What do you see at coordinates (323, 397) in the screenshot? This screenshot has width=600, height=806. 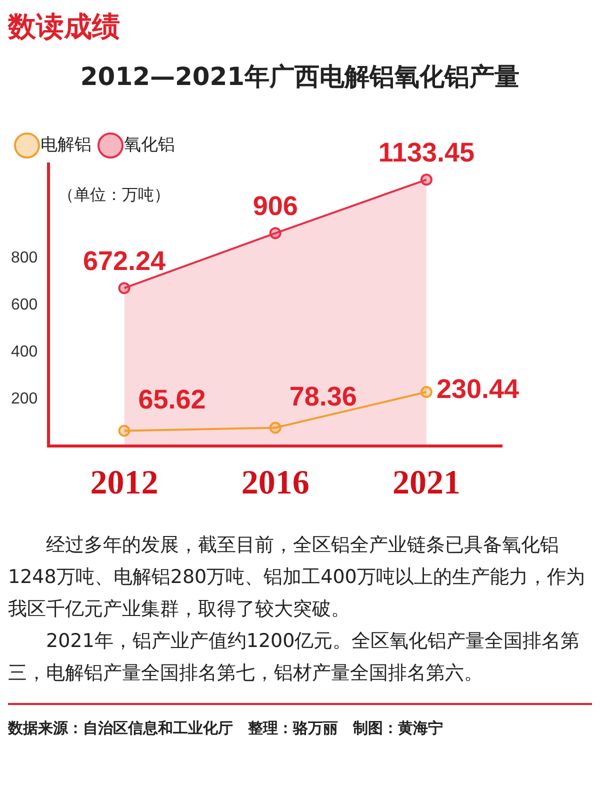 I see `data-label: 78.36` at bounding box center [323, 397].